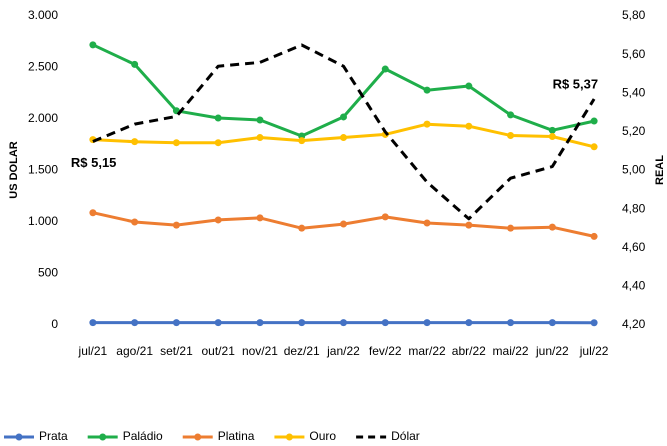 Image resolution: width=667 pixels, height=446 pixels. What do you see at coordinates (343, 351) in the screenshot?
I see `x-tick-label: jan/22` at bounding box center [343, 351].